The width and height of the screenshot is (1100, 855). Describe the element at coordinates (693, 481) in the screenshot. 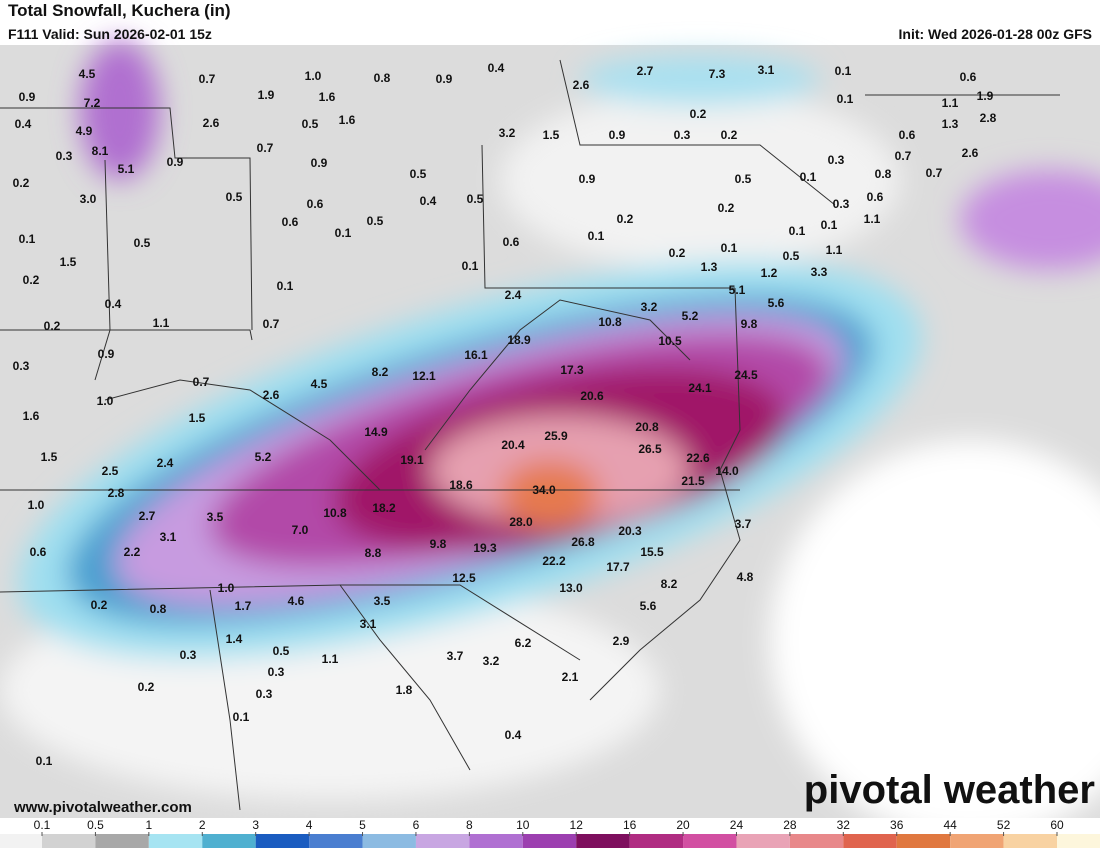

I see `snowfall-label: 21.5` at that location.